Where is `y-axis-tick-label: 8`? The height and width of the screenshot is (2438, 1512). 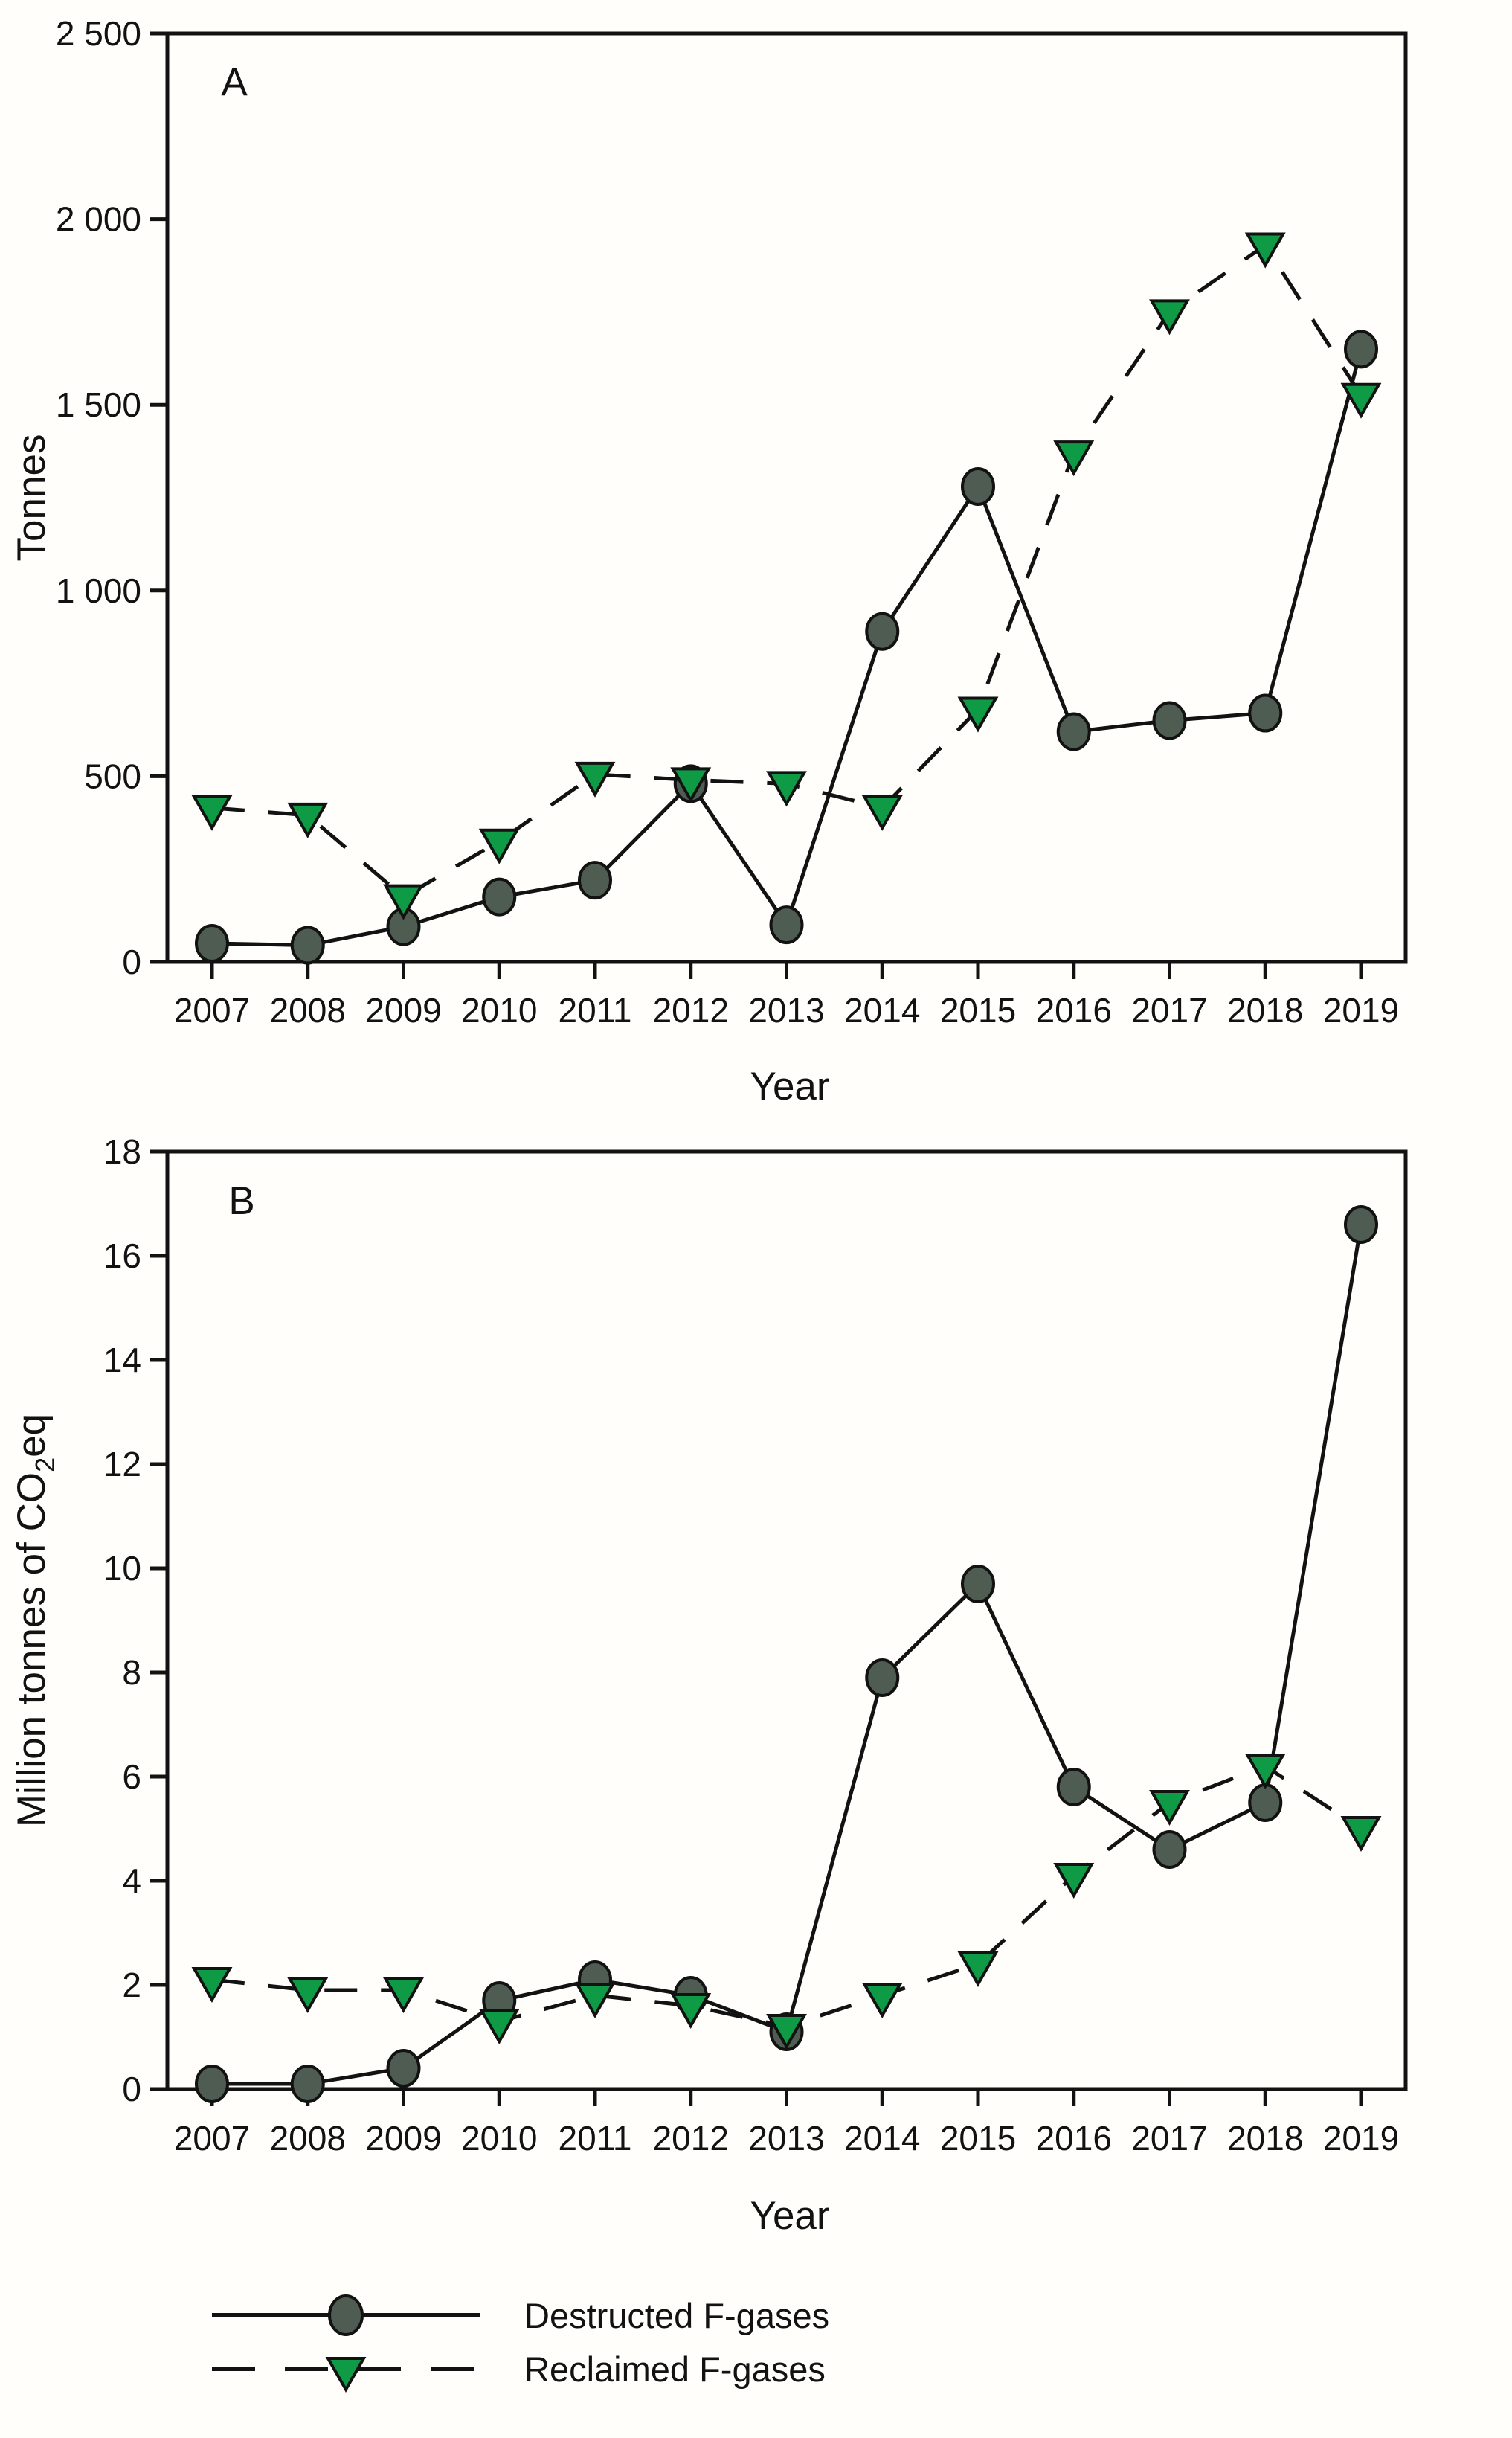 y-axis-tick-label: 8 is located at coordinates (131, 1672).